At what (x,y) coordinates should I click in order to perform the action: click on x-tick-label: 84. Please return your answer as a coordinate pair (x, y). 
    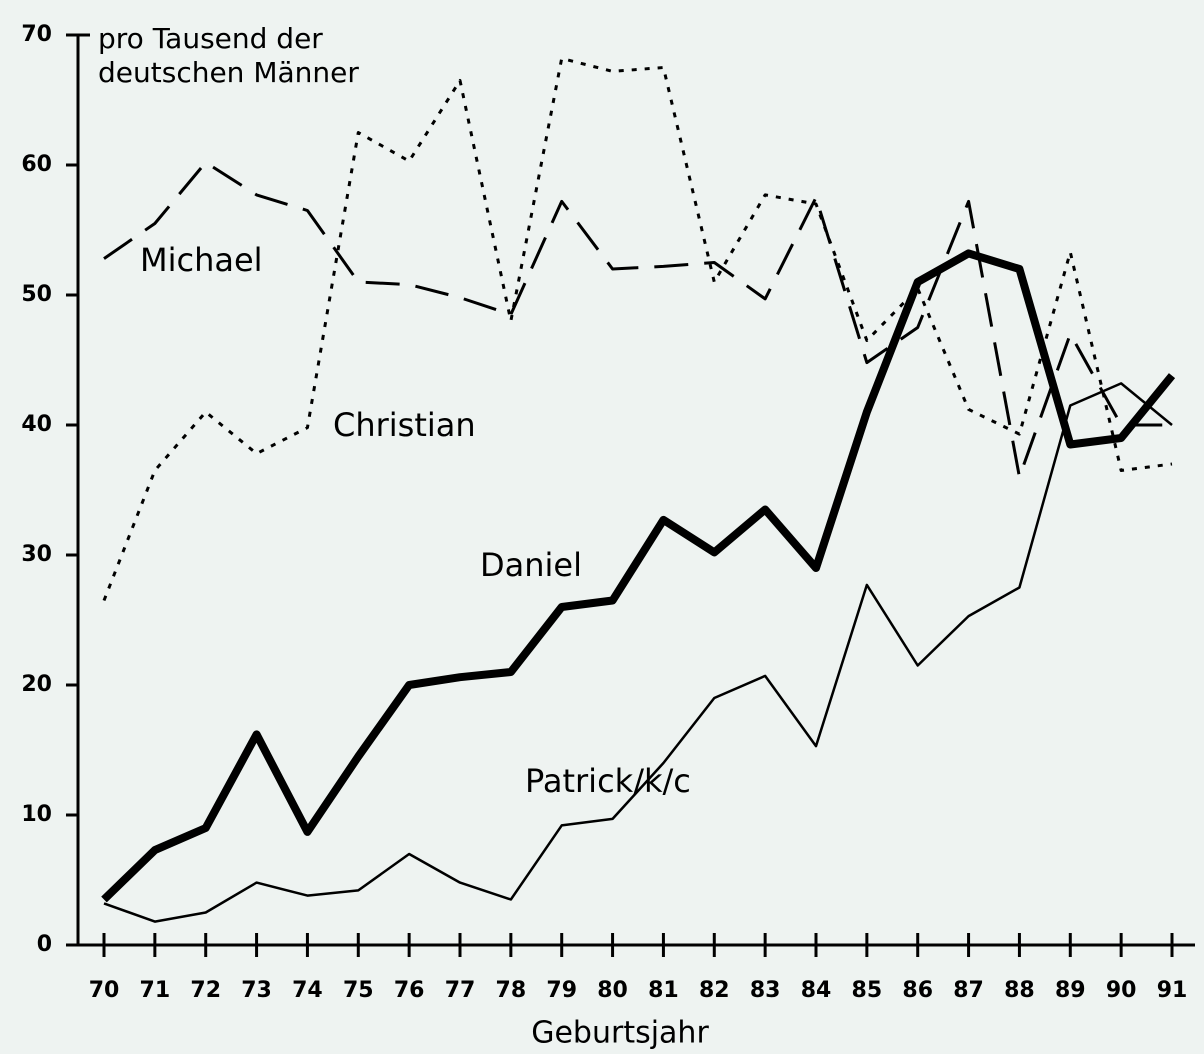
    Looking at the image, I should click on (816, 990).